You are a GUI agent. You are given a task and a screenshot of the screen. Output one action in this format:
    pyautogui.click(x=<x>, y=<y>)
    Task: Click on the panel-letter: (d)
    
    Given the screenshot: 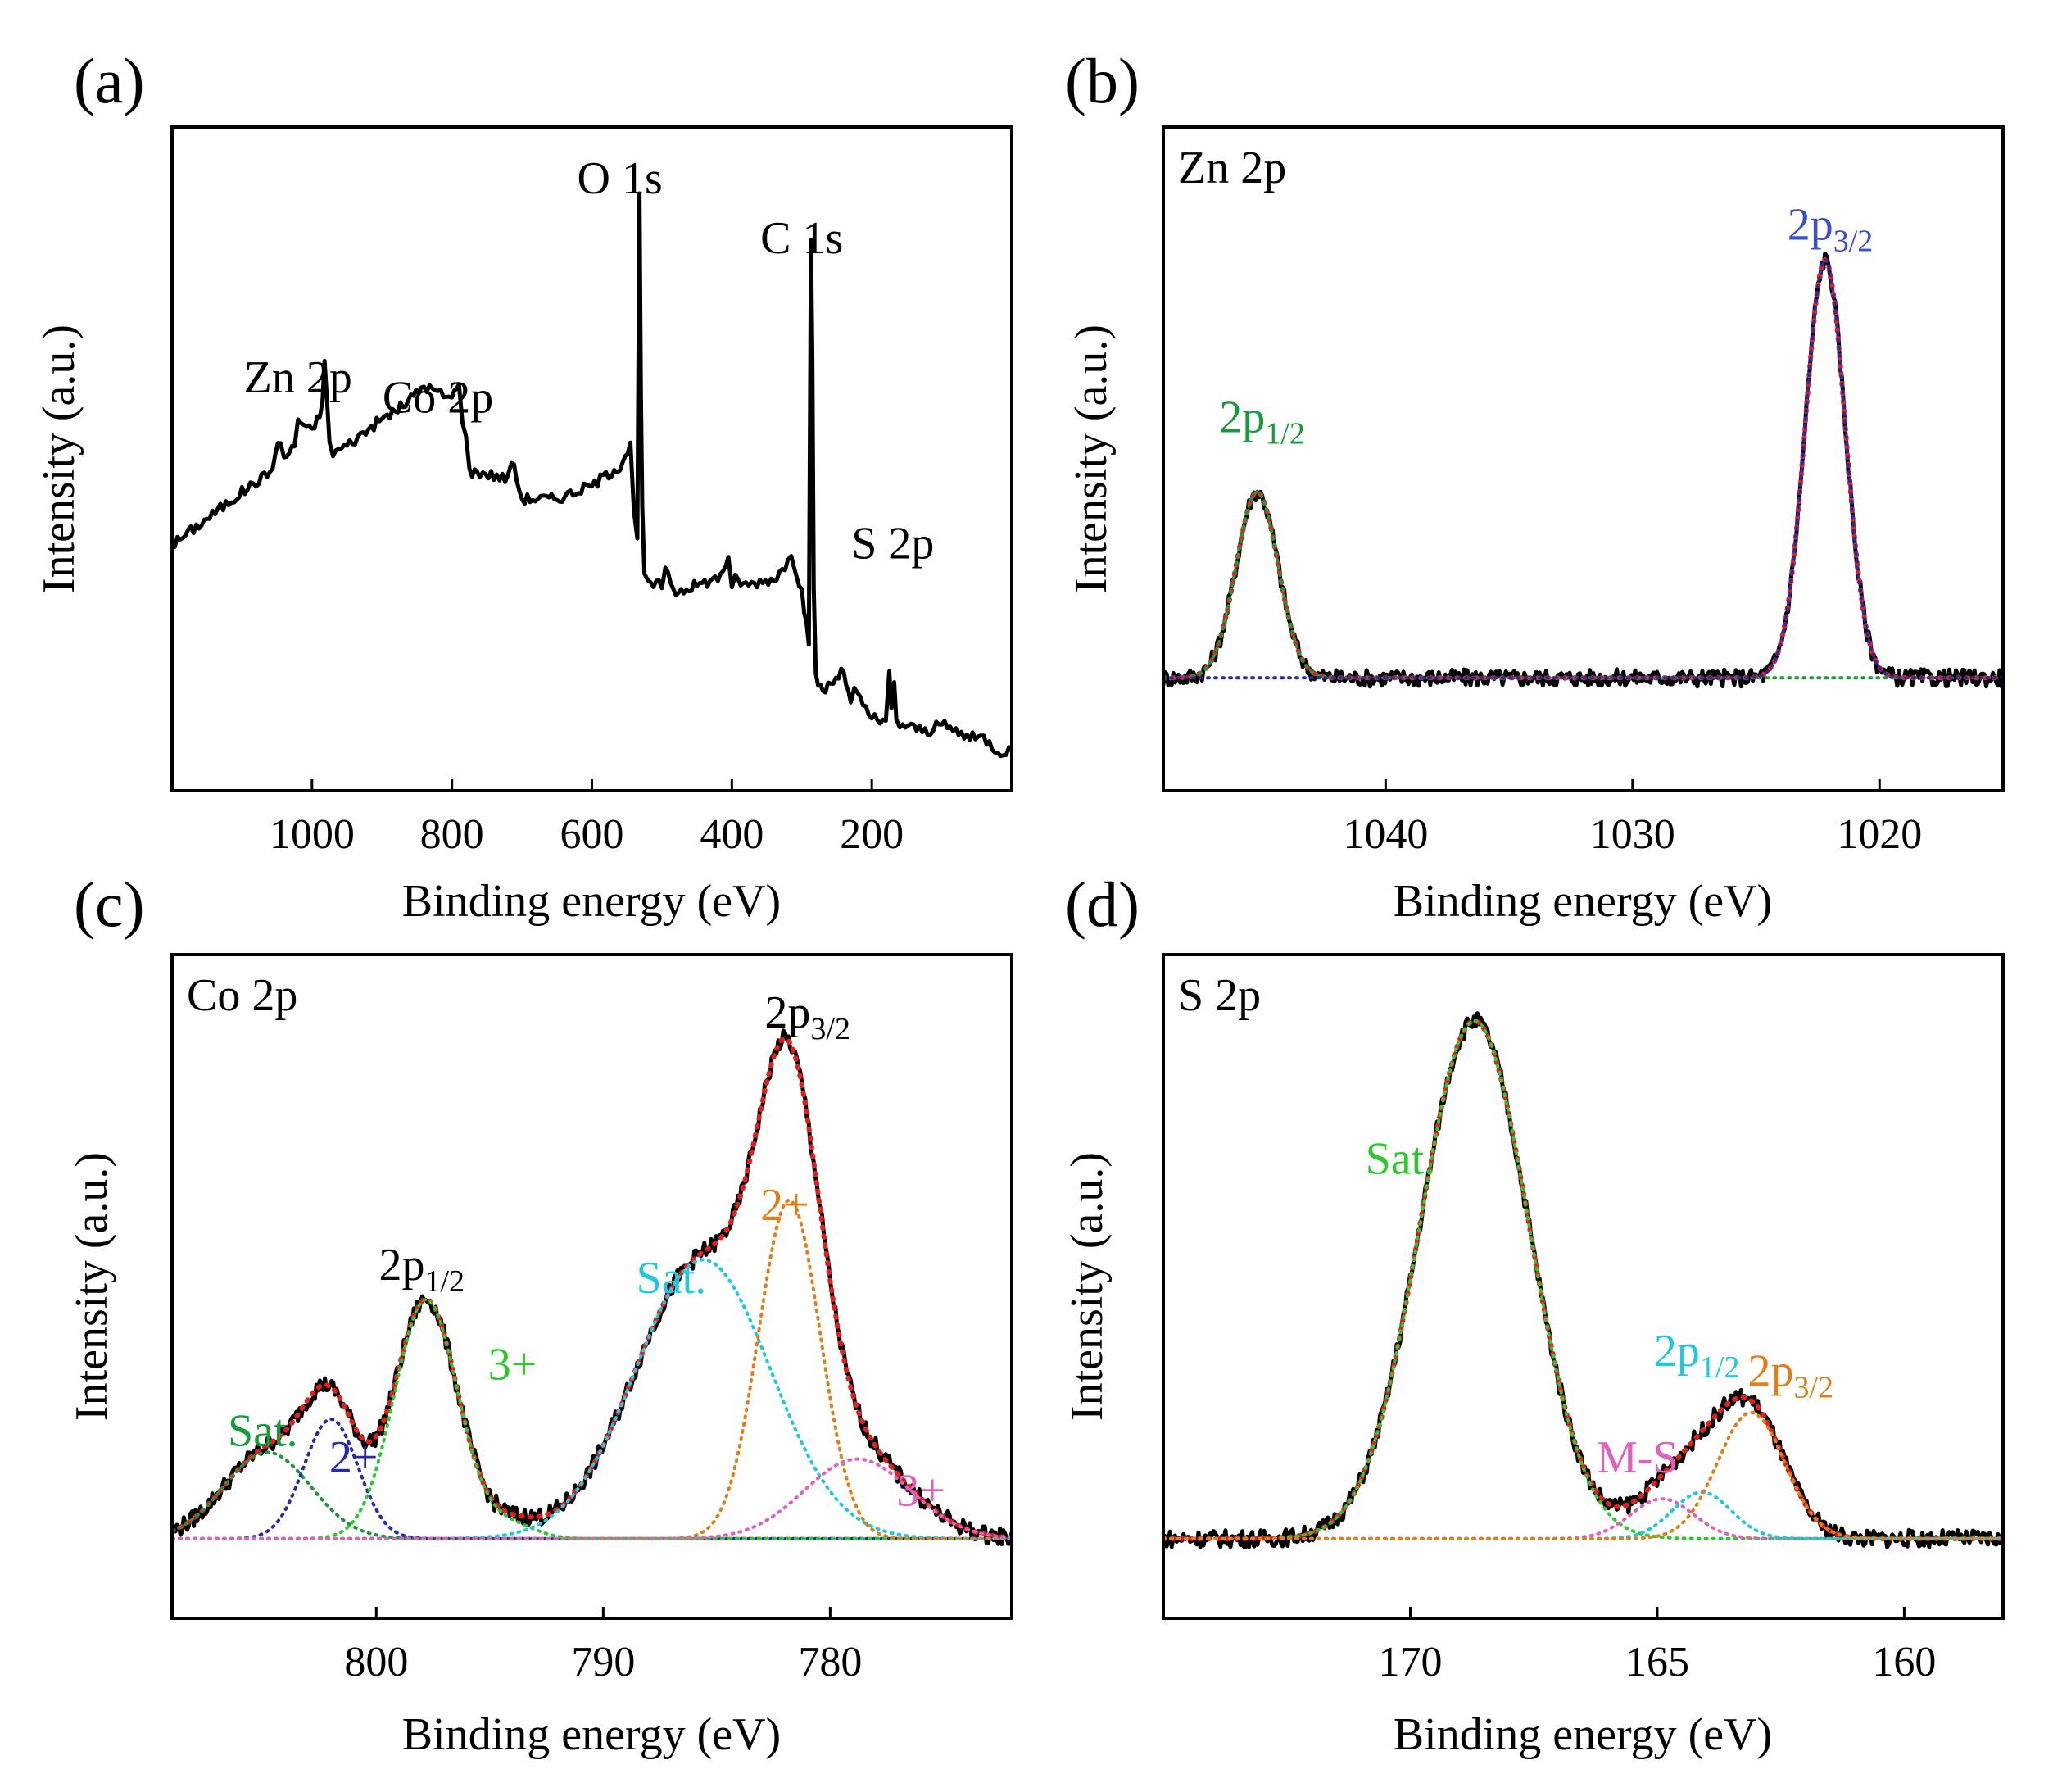 What is the action you would take?
    pyautogui.click(x=1102, y=905)
    